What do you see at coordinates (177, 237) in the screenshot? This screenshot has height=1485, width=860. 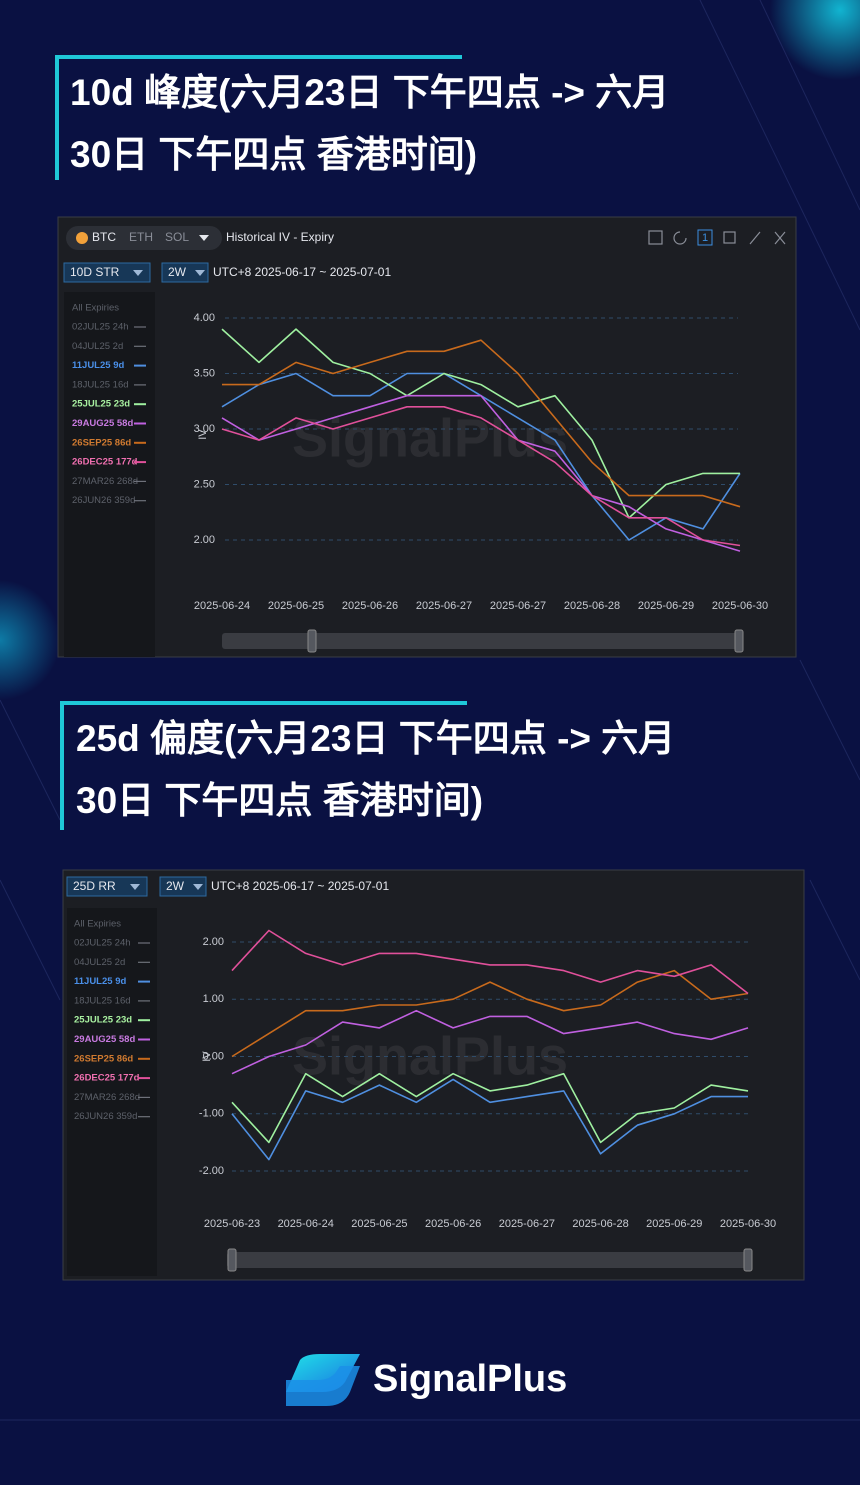 I see `coin-tab: SOL` at bounding box center [177, 237].